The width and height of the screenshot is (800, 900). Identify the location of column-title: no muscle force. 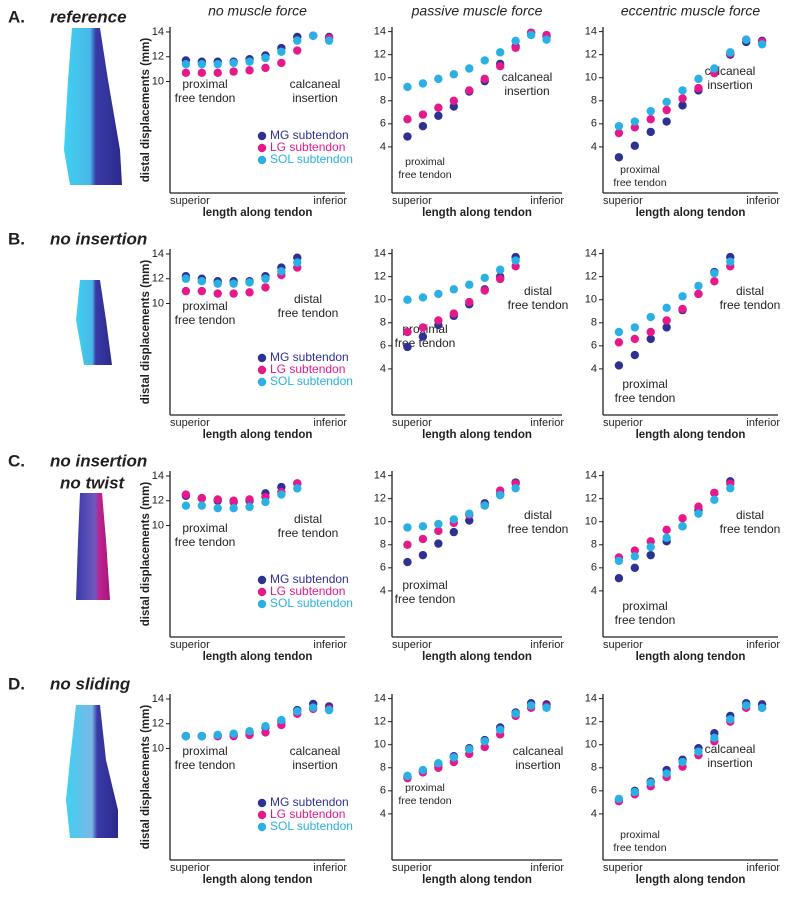
(257, 11).